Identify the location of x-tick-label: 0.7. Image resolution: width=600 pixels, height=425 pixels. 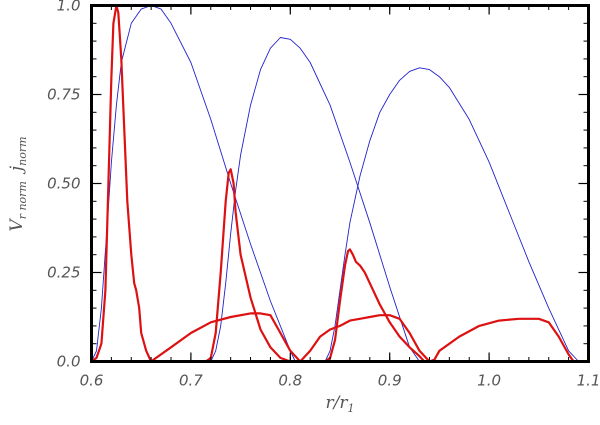
(191, 381).